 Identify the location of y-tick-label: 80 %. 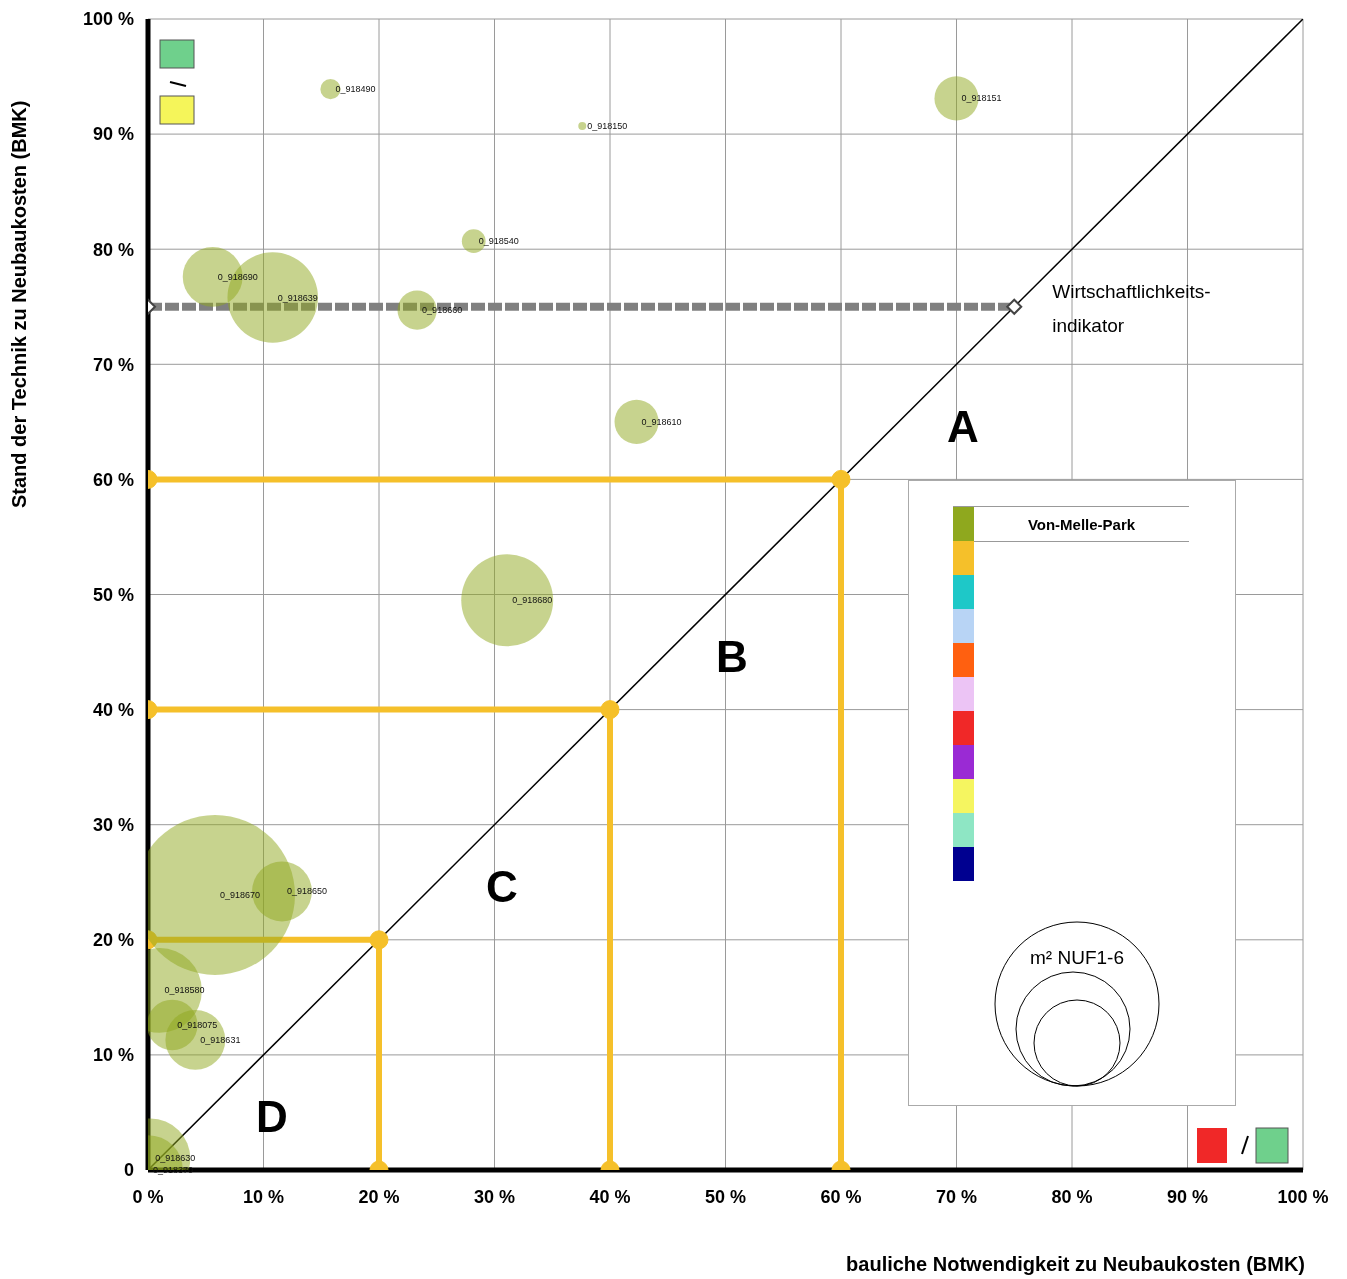
(113, 249).